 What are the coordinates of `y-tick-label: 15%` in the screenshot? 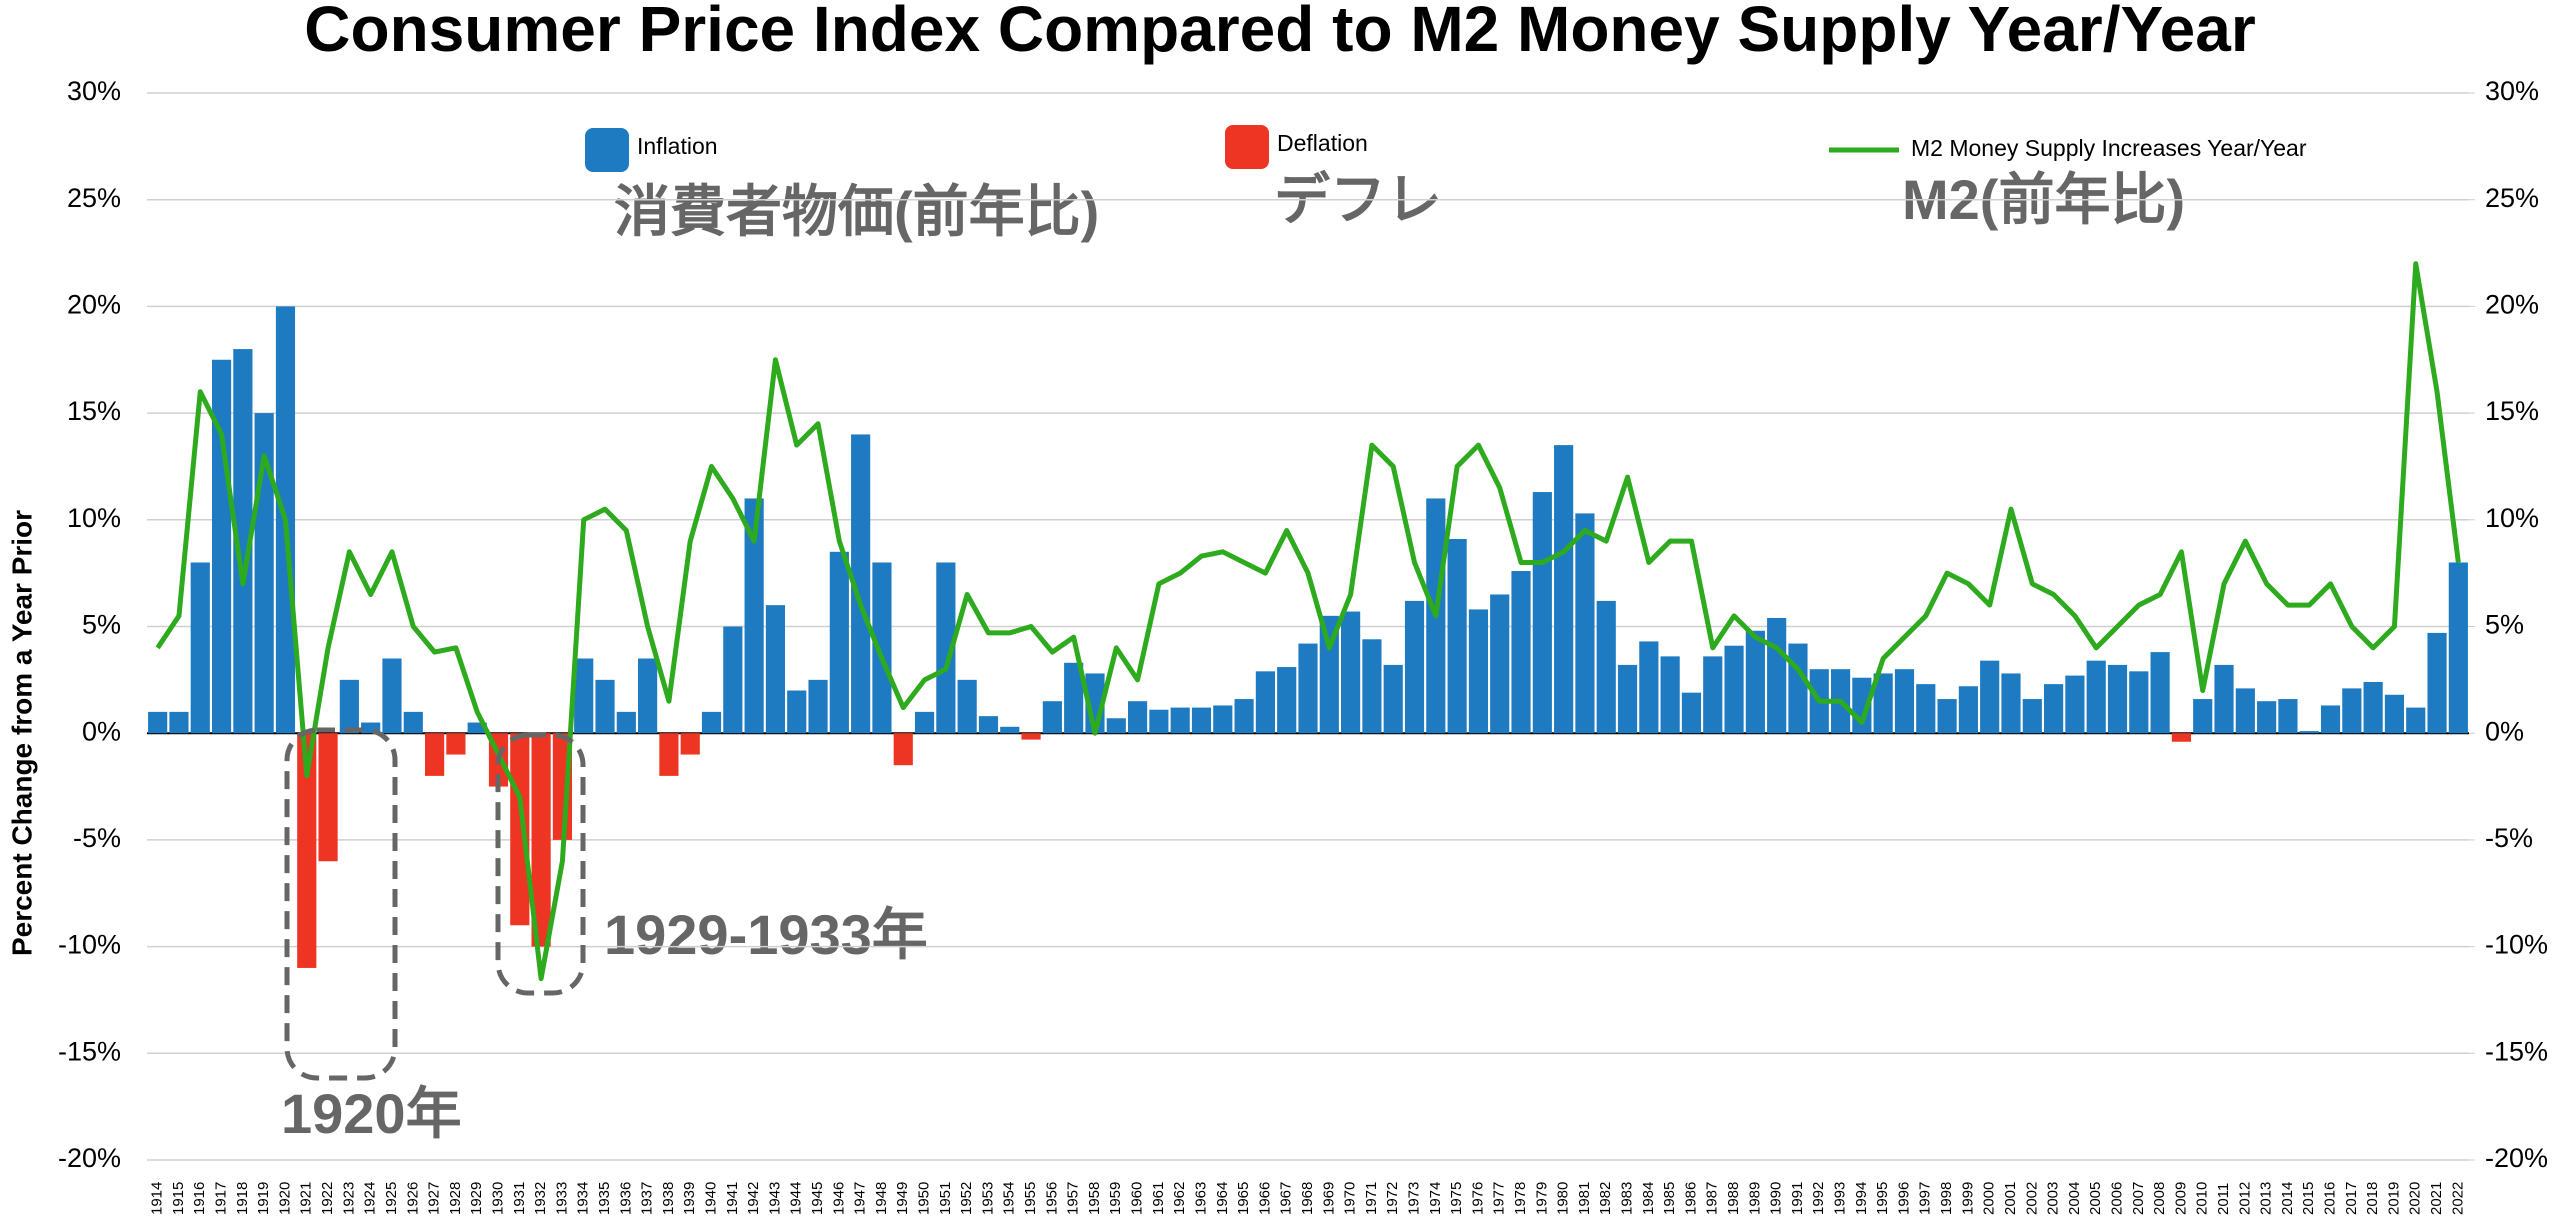 It's located at (94, 411).